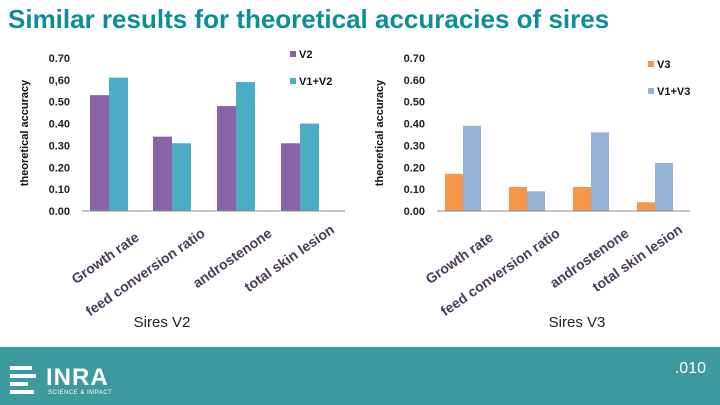 The image size is (720, 405). Describe the element at coordinates (315, 82) in the screenshot. I see `legend-label: V1+V2` at that location.